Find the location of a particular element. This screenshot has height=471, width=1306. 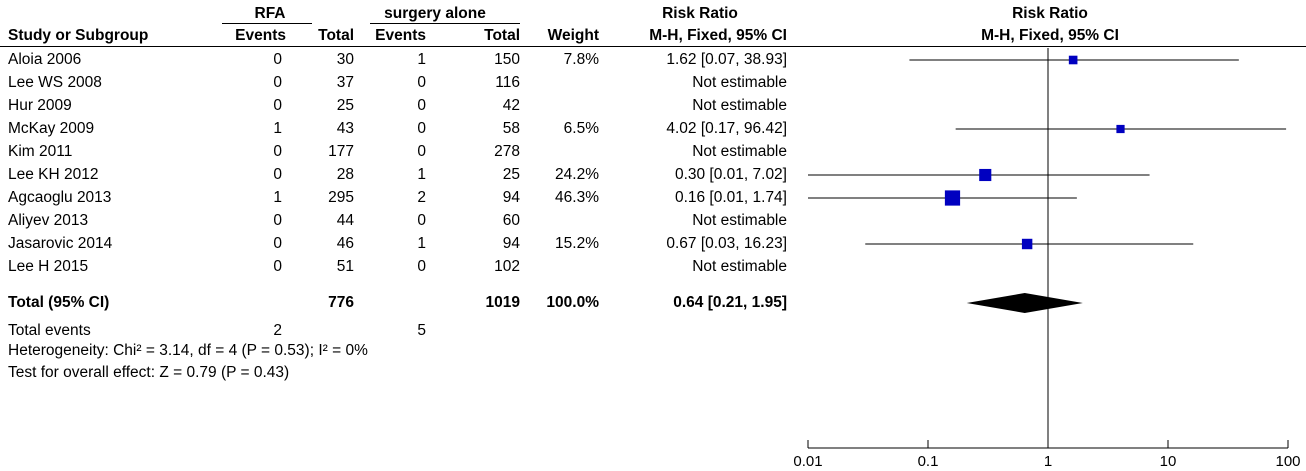

study-name: McKay 2009 is located at coordinates (51, 128).